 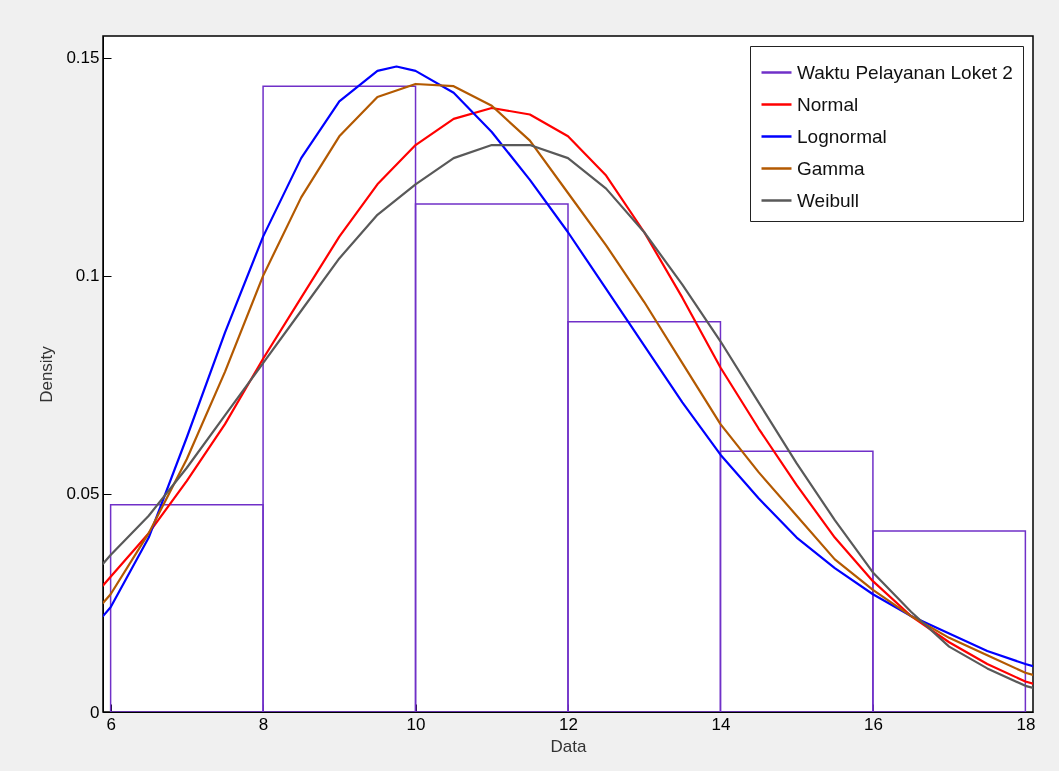 What do you see at coordinates (831, 168) in the screenshot?
I see `legend-label: Gamma` at bounding box center [831, 168].